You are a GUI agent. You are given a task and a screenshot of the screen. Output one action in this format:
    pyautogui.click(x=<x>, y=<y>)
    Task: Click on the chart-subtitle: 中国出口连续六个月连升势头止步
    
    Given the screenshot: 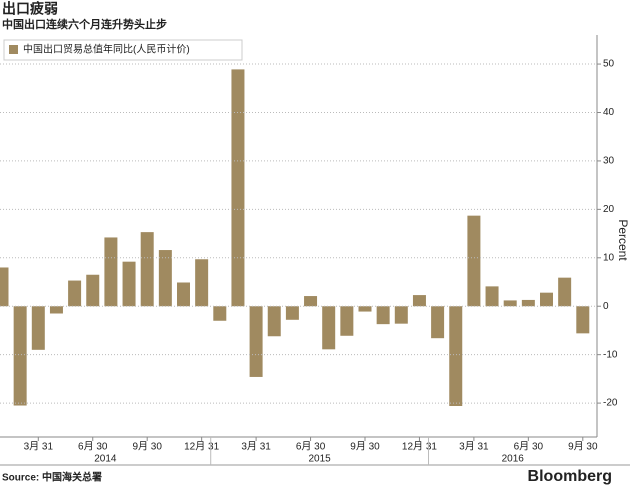 What is the action you would take?
    pyautogui.click(x=84, y=24)
    